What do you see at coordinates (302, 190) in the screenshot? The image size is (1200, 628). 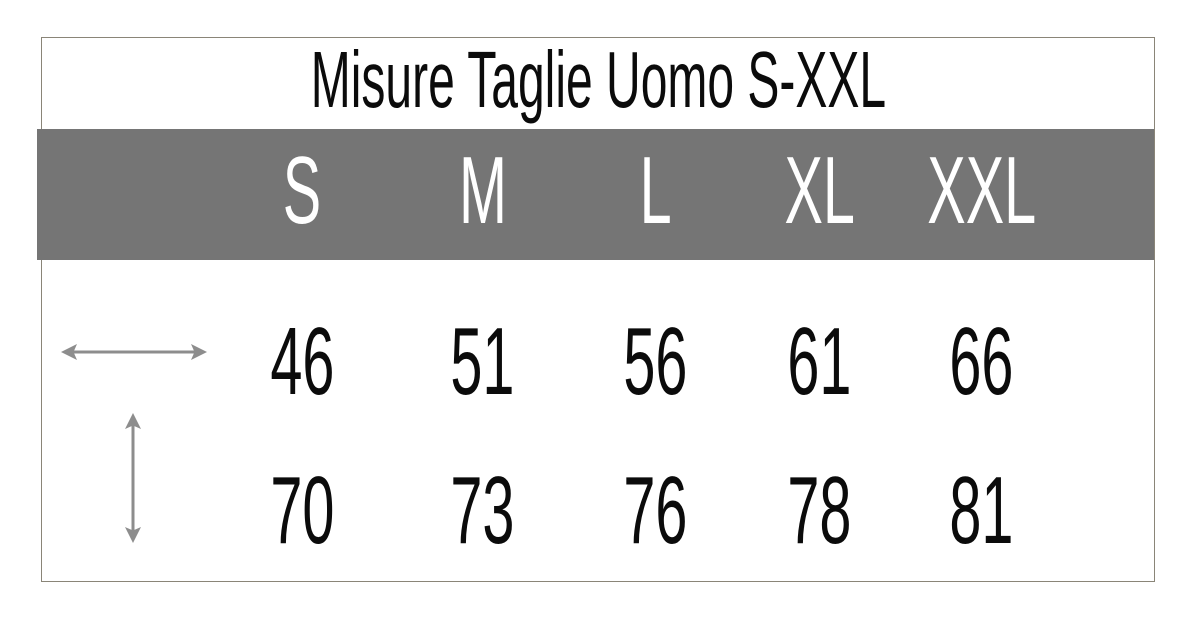 I see `size-label: S` at bounding box center [302, 190].